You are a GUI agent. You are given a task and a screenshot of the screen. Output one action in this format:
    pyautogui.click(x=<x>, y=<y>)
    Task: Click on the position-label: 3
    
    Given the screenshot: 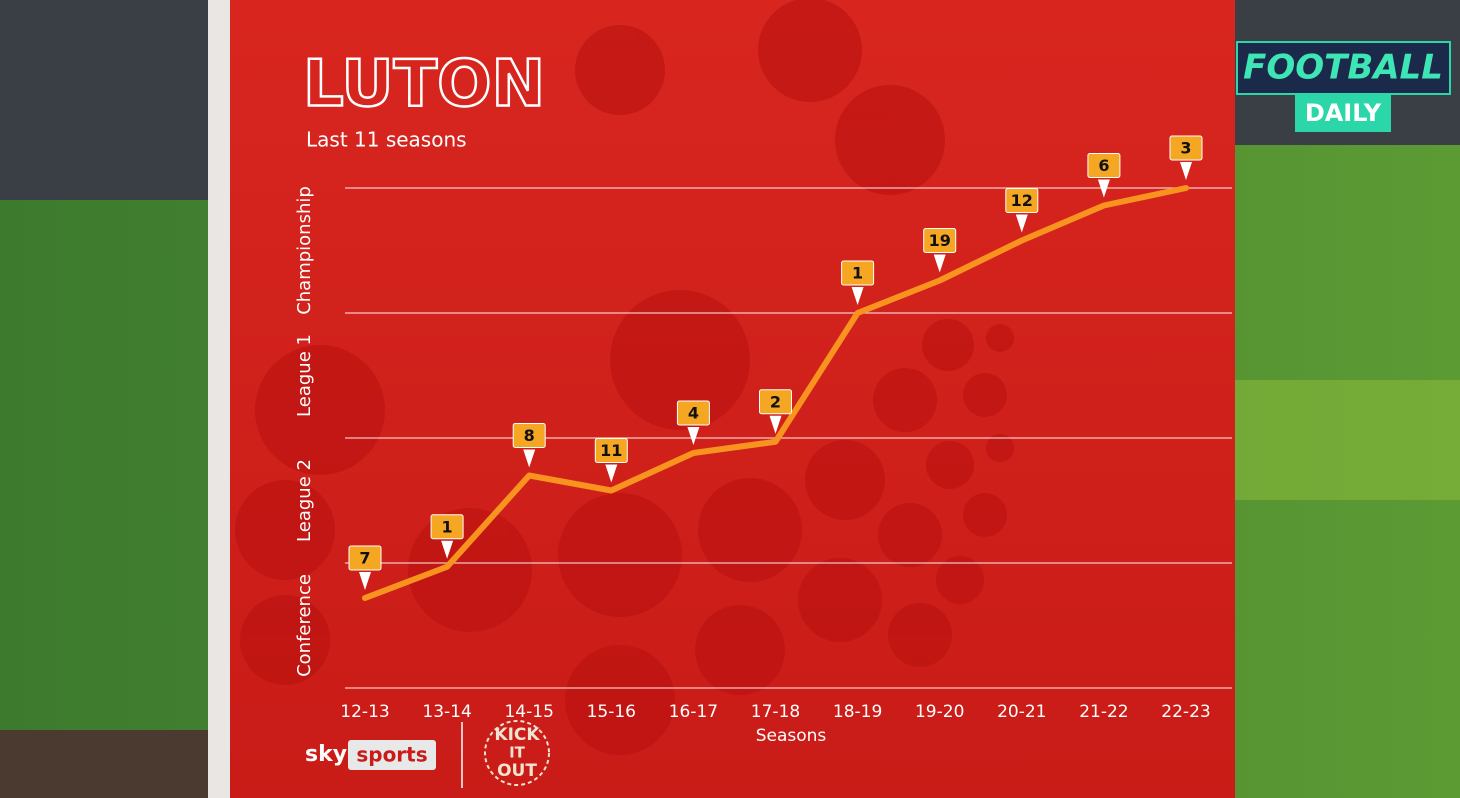 What is the action you would take?
    pyautogui.click(x=1185, y=148)
    